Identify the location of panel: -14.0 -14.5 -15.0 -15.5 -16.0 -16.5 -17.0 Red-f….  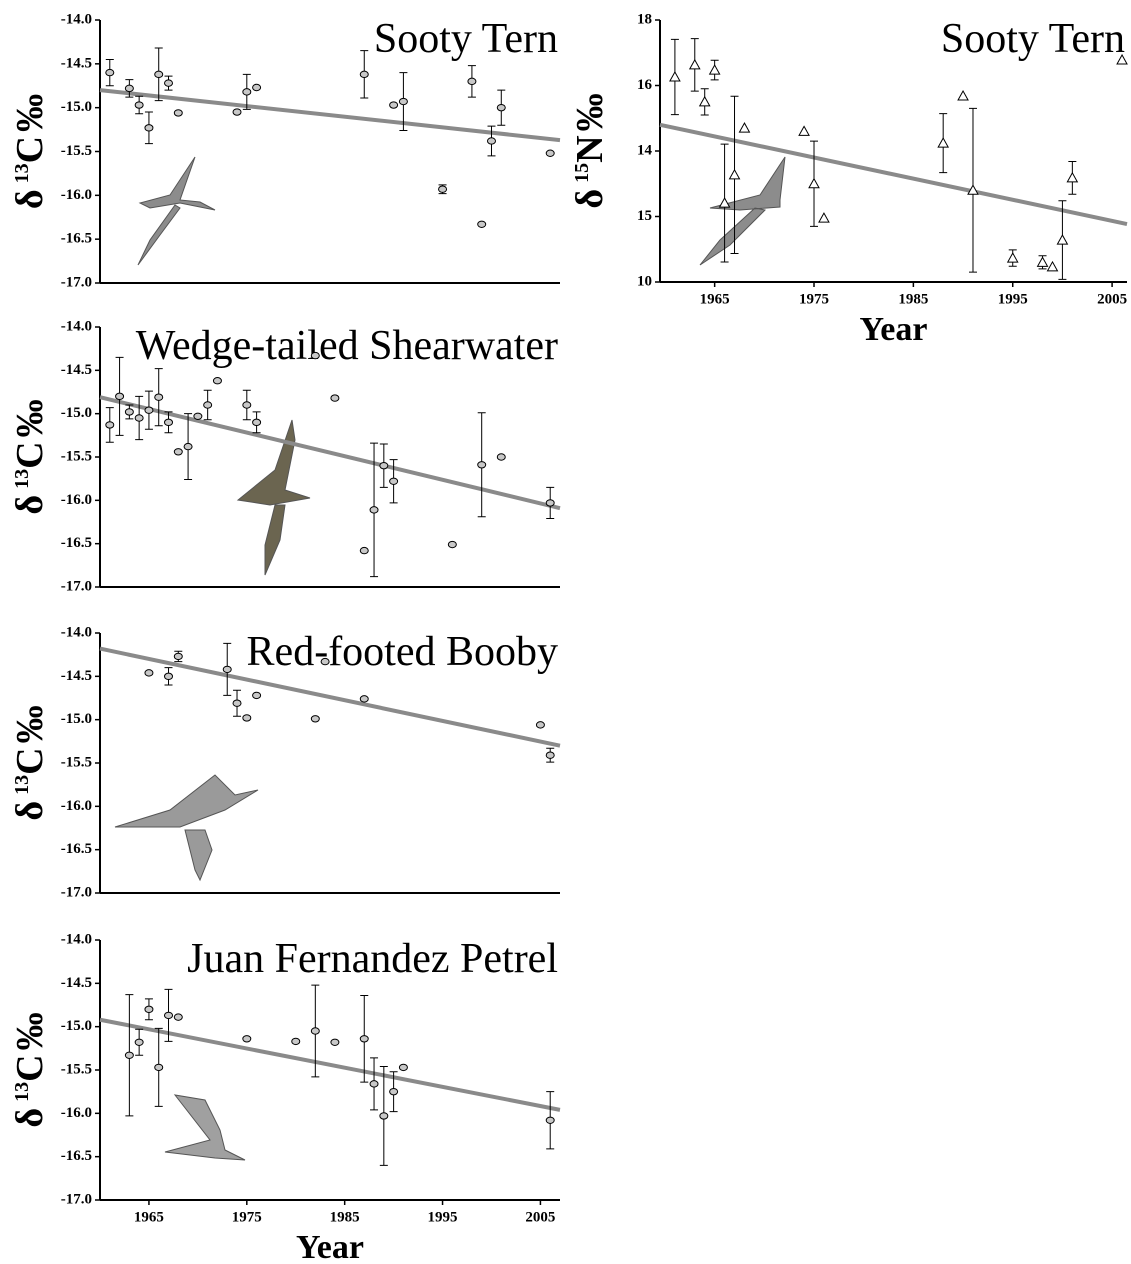
(285, 762).